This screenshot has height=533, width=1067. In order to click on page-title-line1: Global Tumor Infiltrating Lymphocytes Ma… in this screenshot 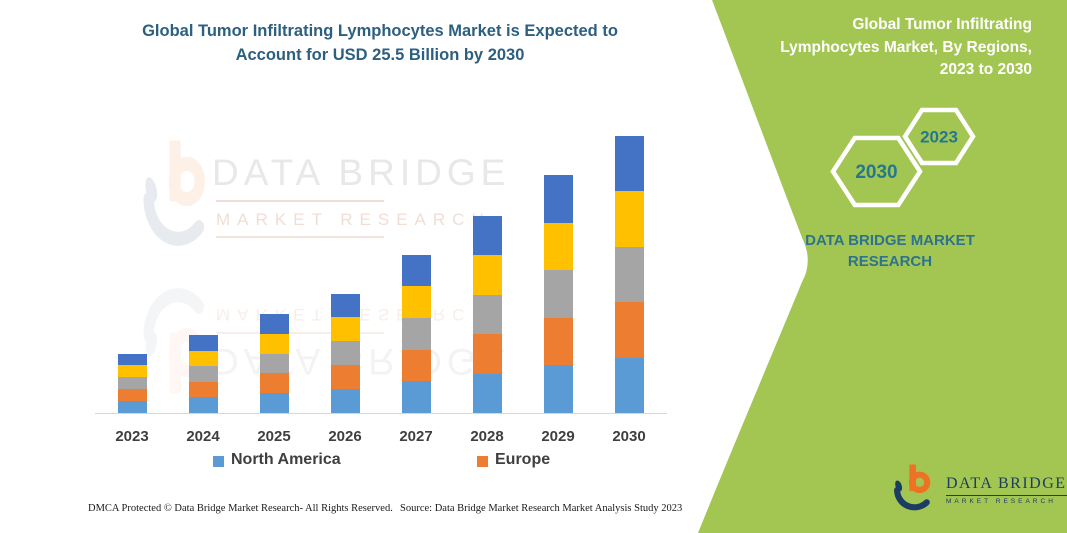, I will do `click(380, 31)`.